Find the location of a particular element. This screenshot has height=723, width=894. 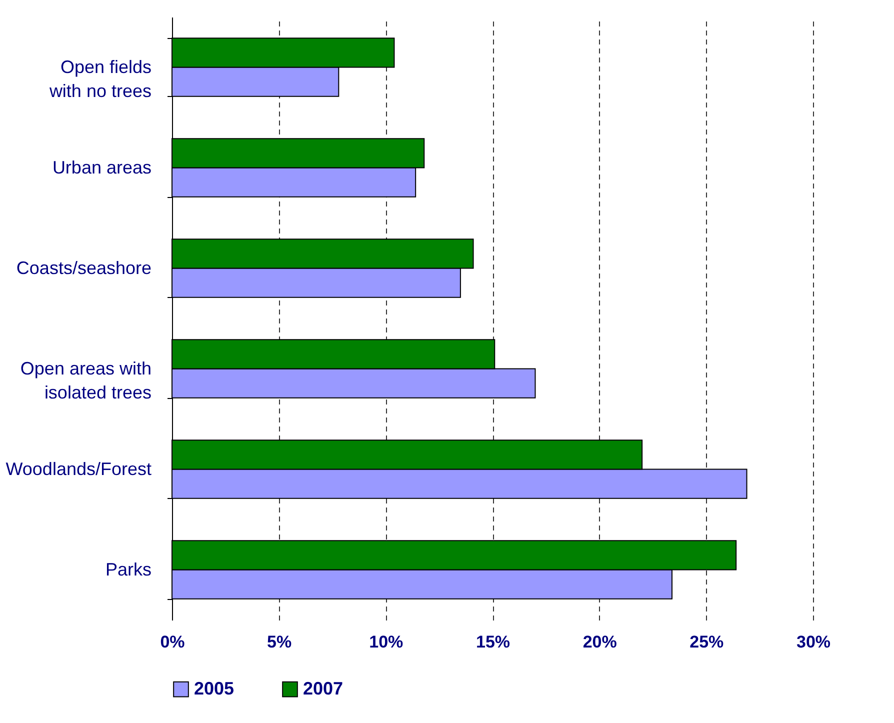

x-tick-label: 20% is located at coordinates (599, 642).